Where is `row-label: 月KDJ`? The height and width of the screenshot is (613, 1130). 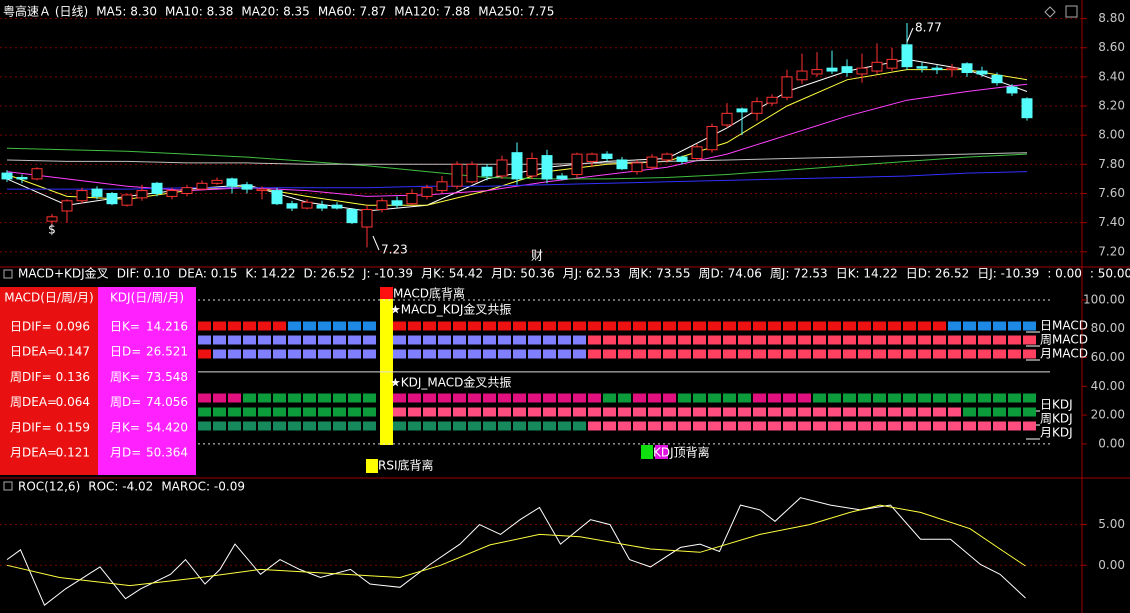 row-label: 月KDJ is located at coordinates (1056, 433).